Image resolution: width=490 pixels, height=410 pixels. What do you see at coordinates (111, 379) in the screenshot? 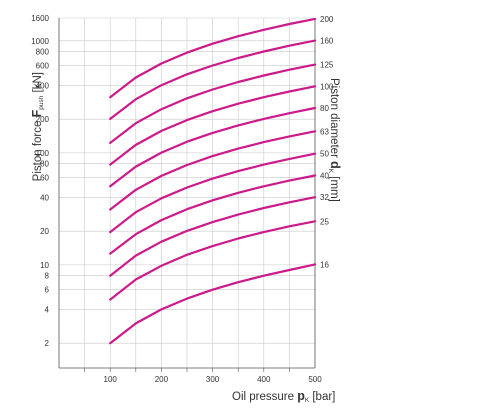
I see `x-tick-label: 100` at bounding box center [111, 379].